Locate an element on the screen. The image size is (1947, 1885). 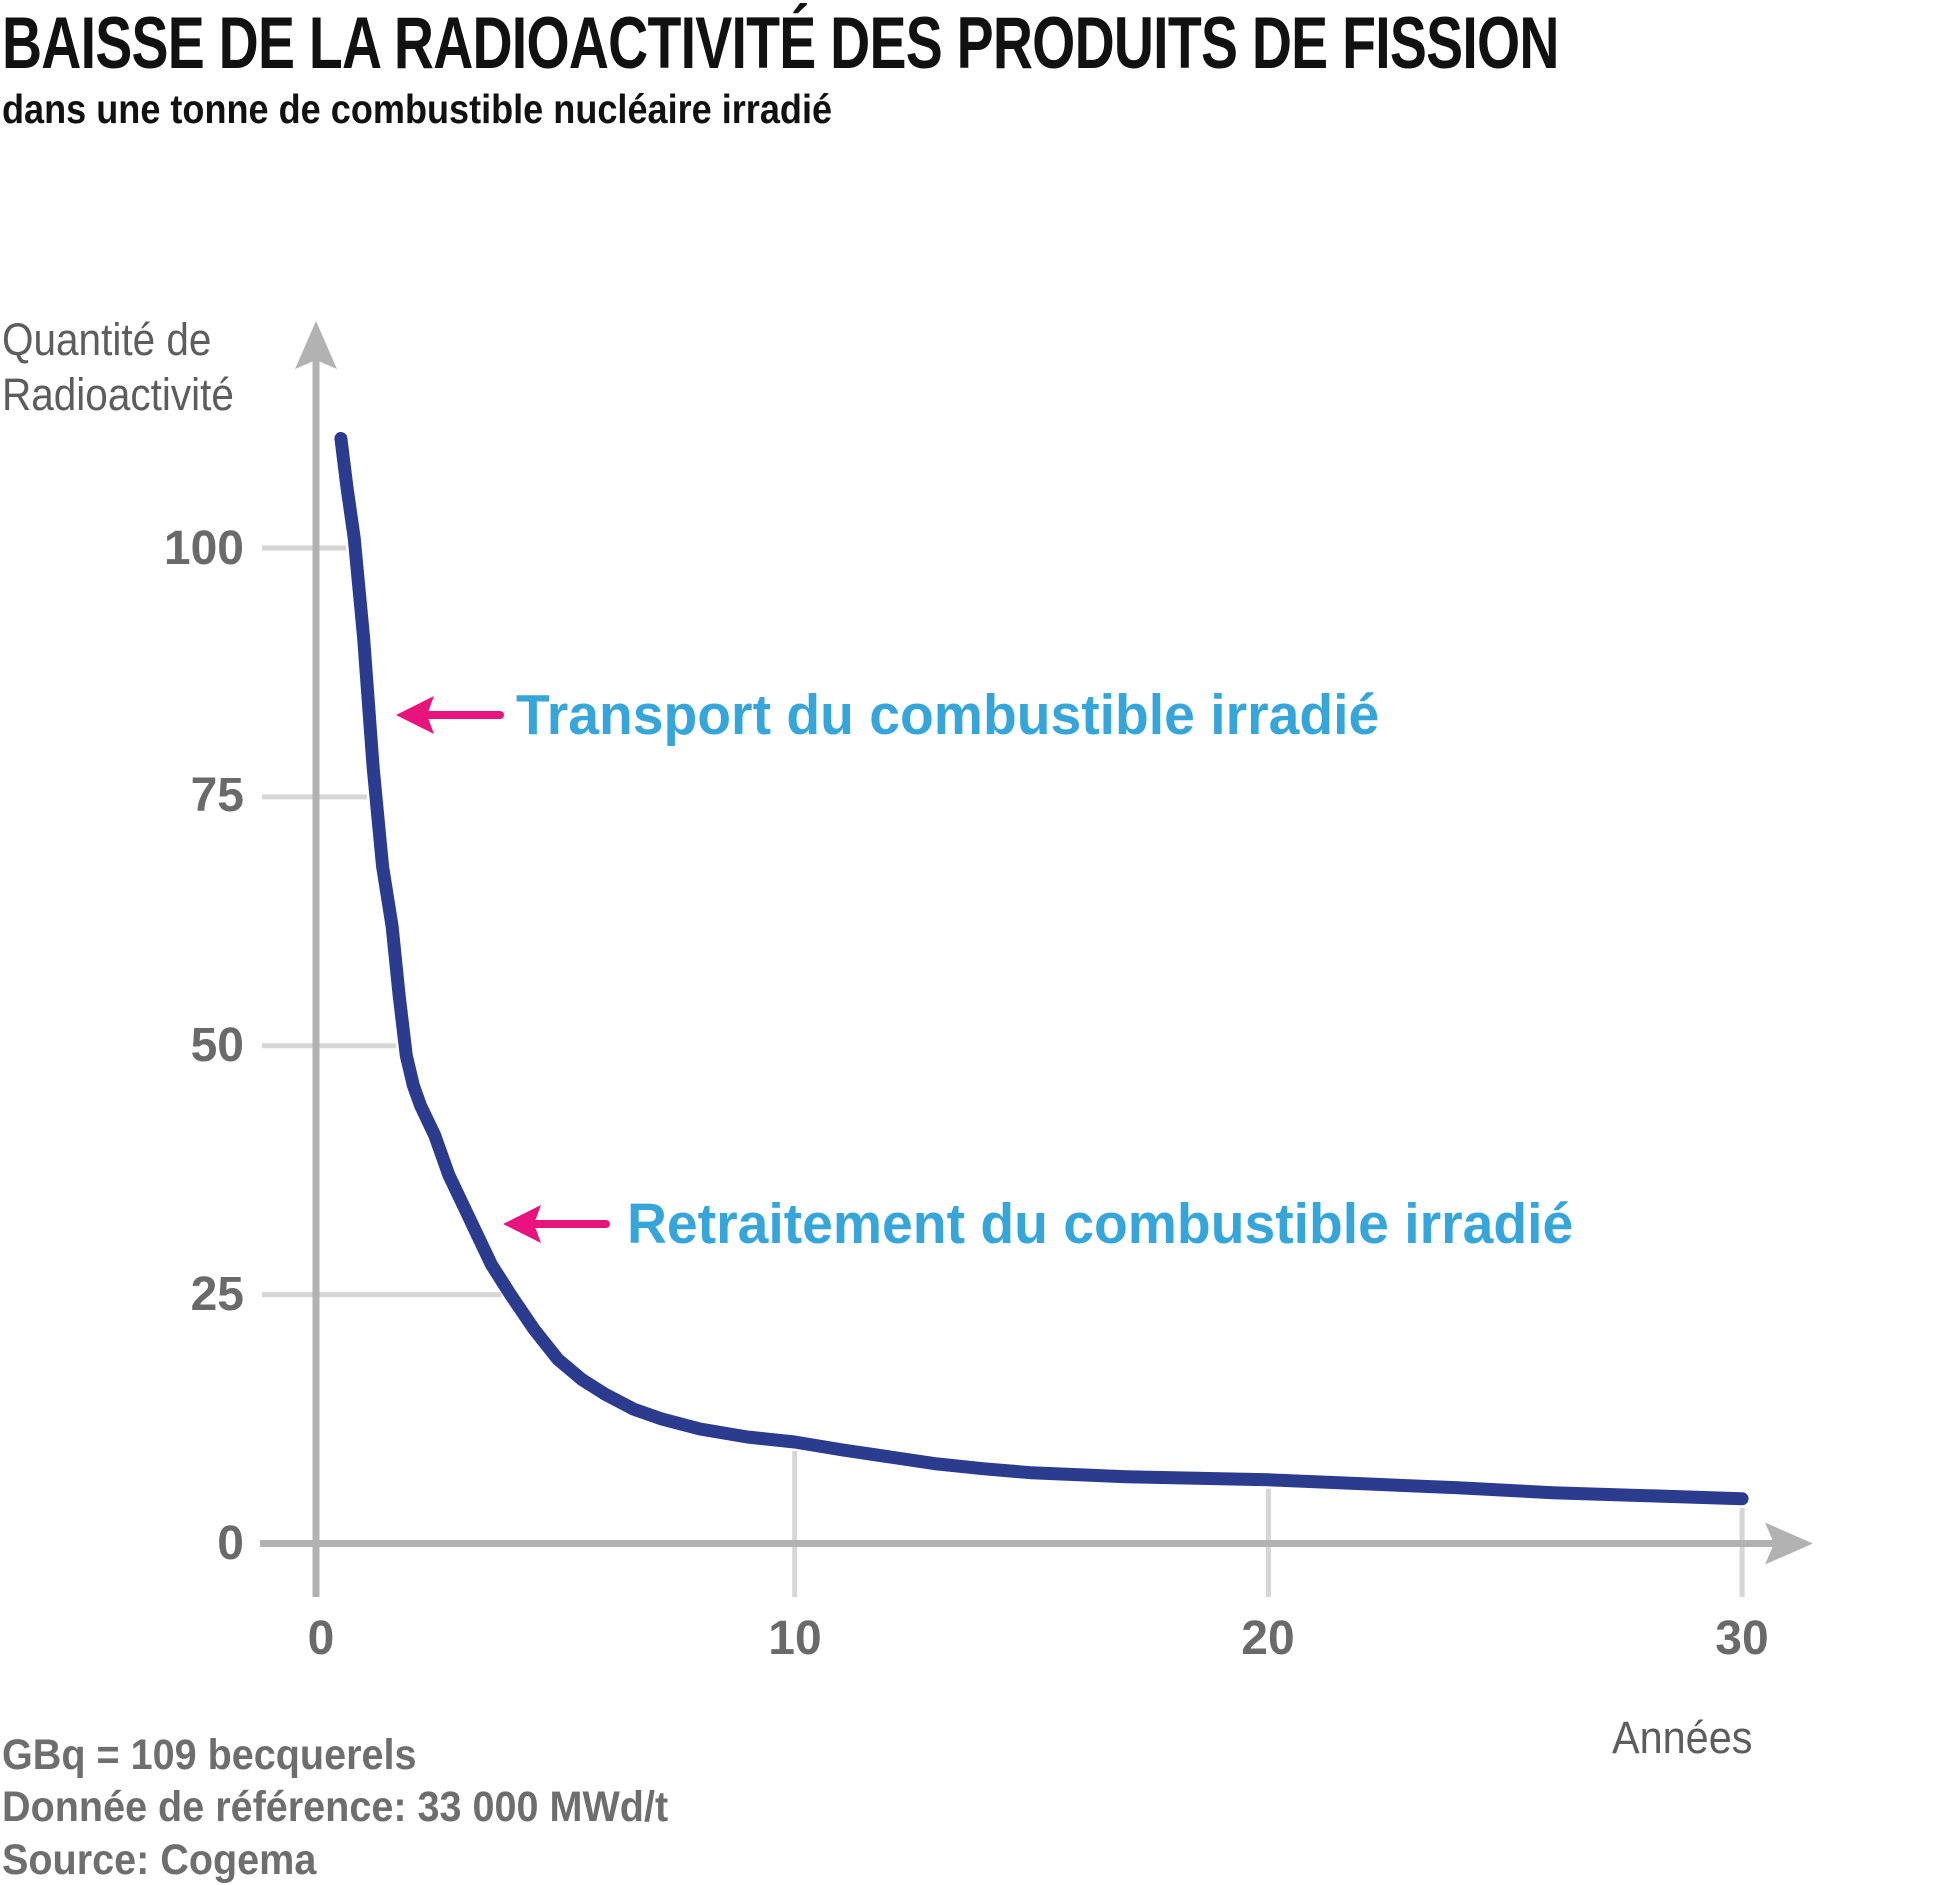
annotation-retraitement: Retraitement du combustible irradié is located at coordinates (1100, 1224).